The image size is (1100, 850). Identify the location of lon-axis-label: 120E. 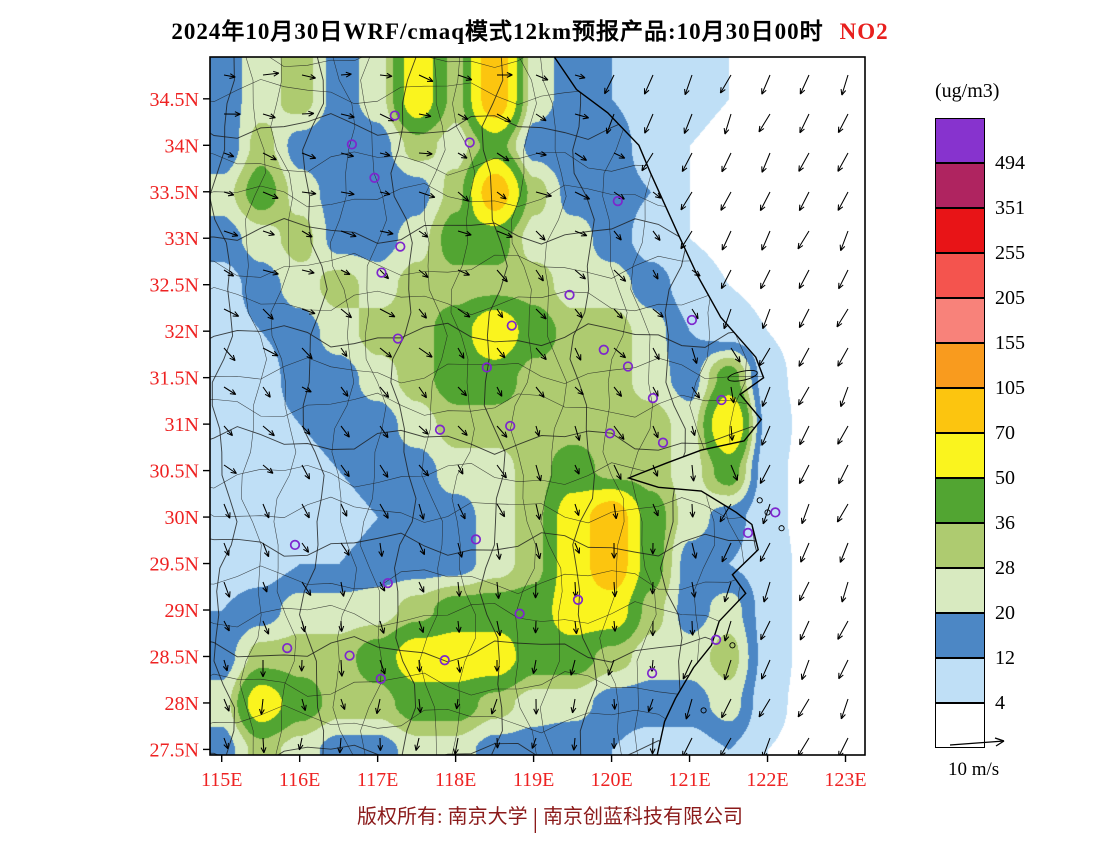
(611, 780).